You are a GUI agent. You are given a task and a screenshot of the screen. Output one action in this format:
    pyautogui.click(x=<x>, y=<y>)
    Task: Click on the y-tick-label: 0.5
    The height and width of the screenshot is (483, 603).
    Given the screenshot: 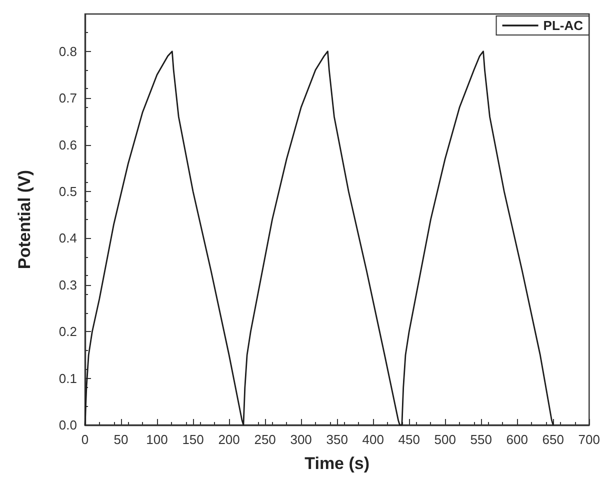 What is the action you would take?
    pyautogui.click(x=67, y=191)
    